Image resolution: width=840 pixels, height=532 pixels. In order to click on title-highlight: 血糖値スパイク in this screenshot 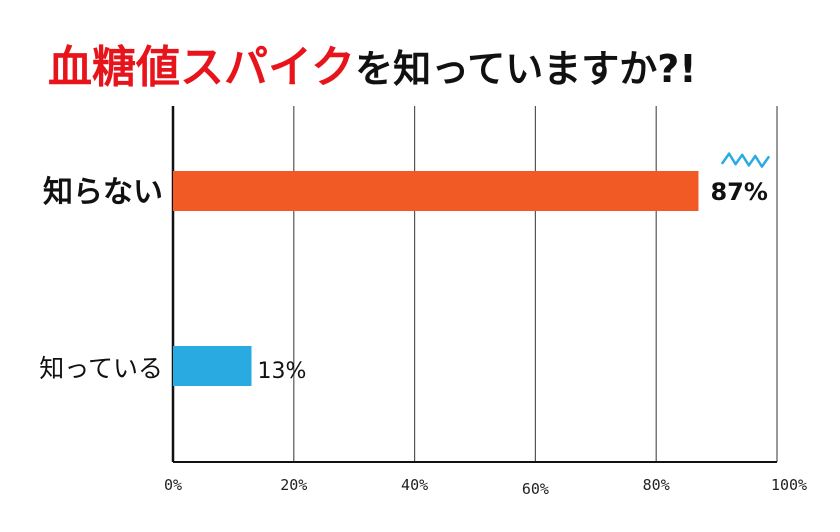, I will do `click(201, 67)`.